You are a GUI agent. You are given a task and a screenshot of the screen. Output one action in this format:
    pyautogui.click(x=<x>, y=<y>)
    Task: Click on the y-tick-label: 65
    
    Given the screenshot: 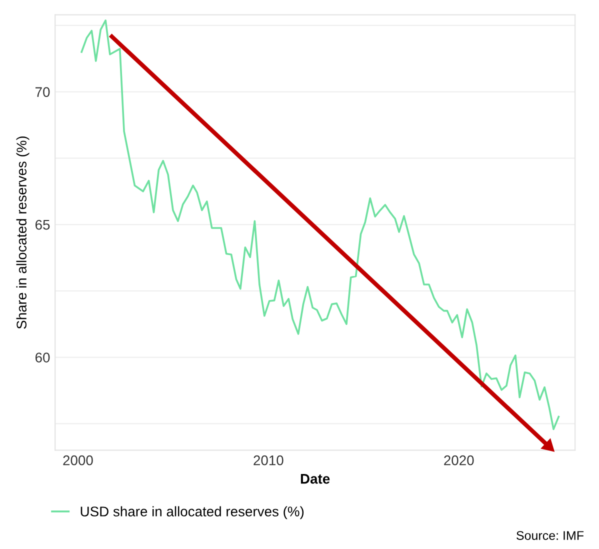 What is the action you would take?
    pyautogui.click(x=43, y=225)
    